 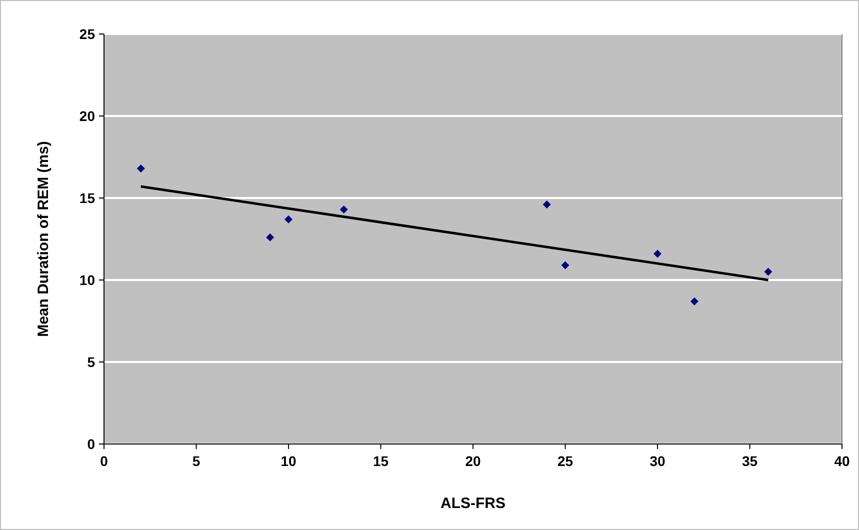 What do you see at coordinates (87, 116) in the screenshot?
I see `y-tick-label: 20` at bounding box center [87, 116].